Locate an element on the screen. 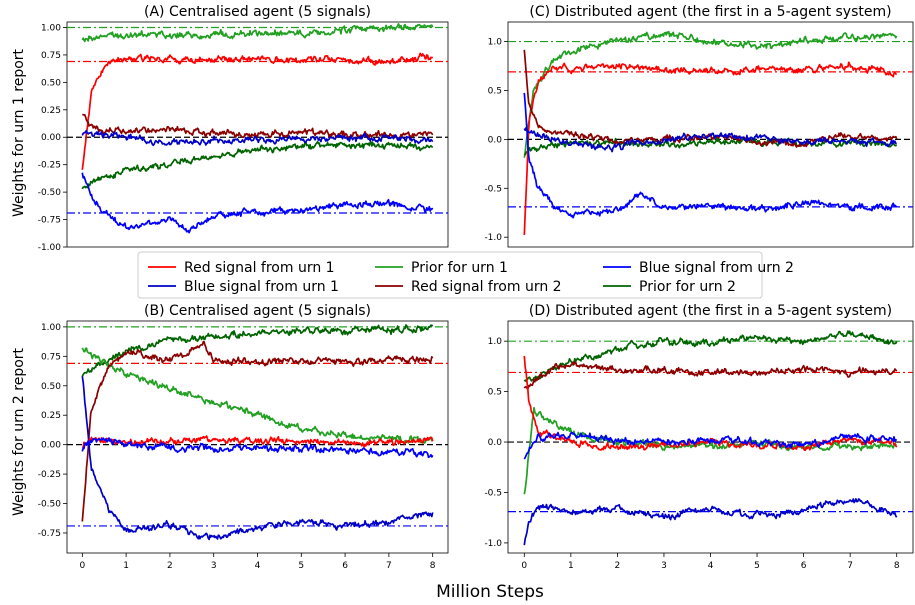  legend-label: Prior for urn 2 is located at coordinates (687, 287).